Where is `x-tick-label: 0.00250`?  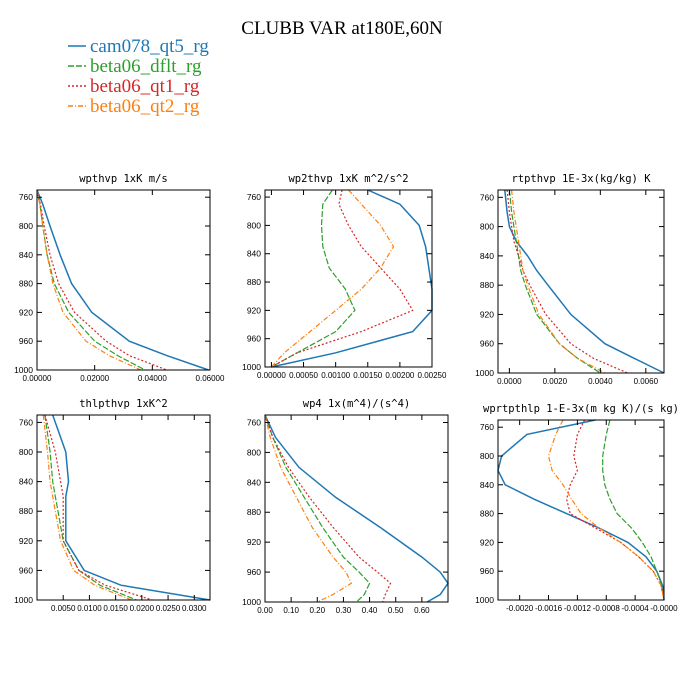
x-tick-label: 0.00250 is located at coordinates (432, 375).